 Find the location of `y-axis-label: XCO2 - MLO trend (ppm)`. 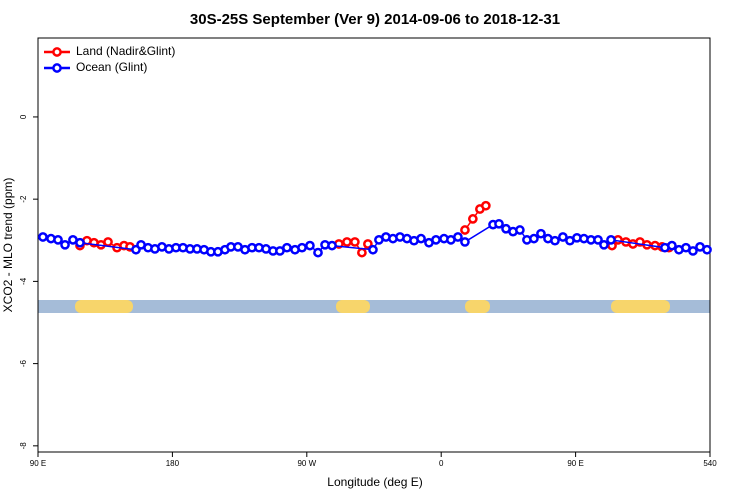

y-axis-label: XCO2 - MLO trend (ppm) is located at coordinates (8, 245).